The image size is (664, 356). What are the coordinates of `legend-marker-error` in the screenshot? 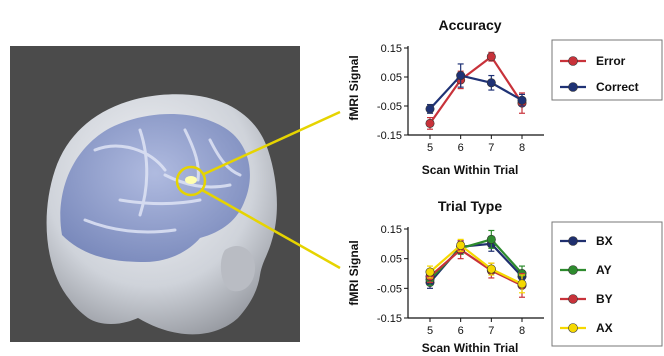 It's located at (573, 61).